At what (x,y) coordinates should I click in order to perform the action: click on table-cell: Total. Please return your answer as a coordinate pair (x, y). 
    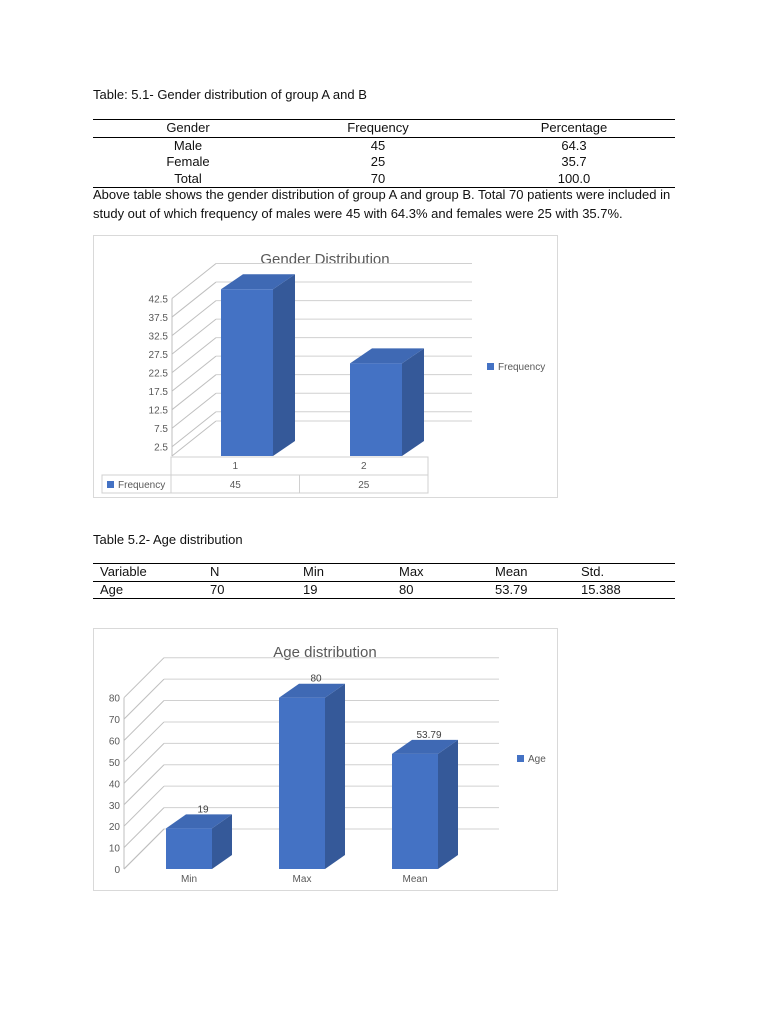
    Looking at the image, I should click on (188, 178).